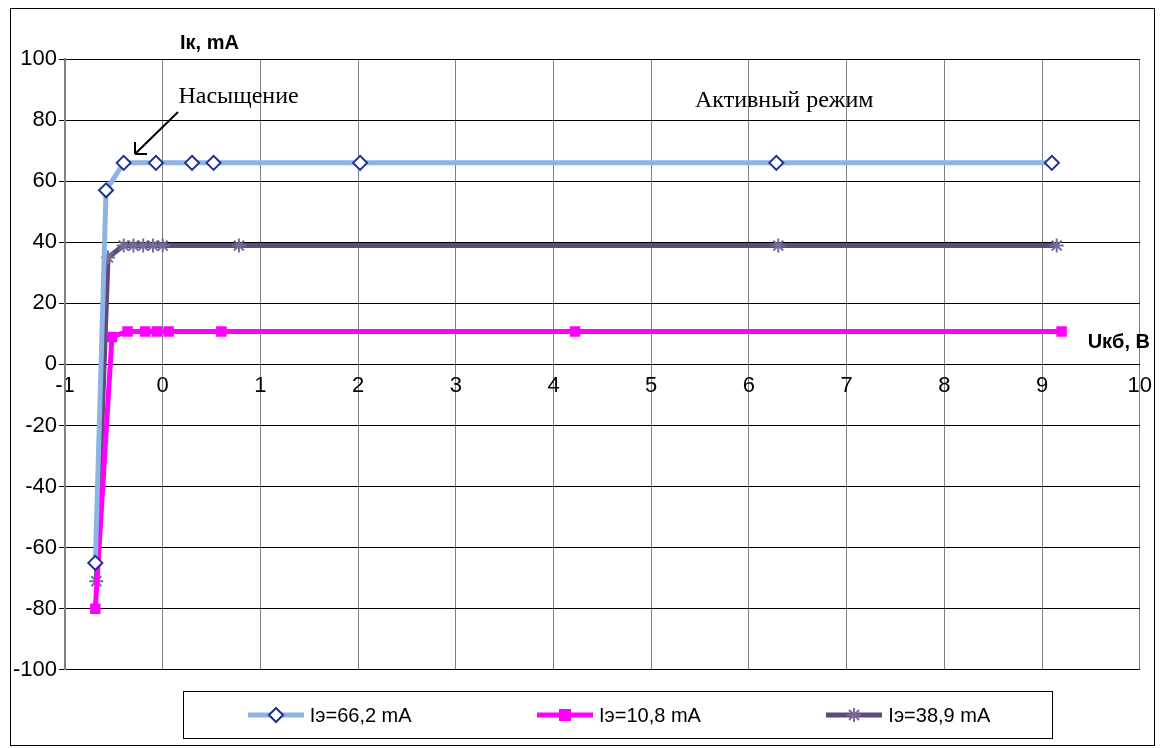  What do you see at coordinates (45, 180) in the screenshot?
I see `y-tick-label: 60` at bounding box center [45, 180].